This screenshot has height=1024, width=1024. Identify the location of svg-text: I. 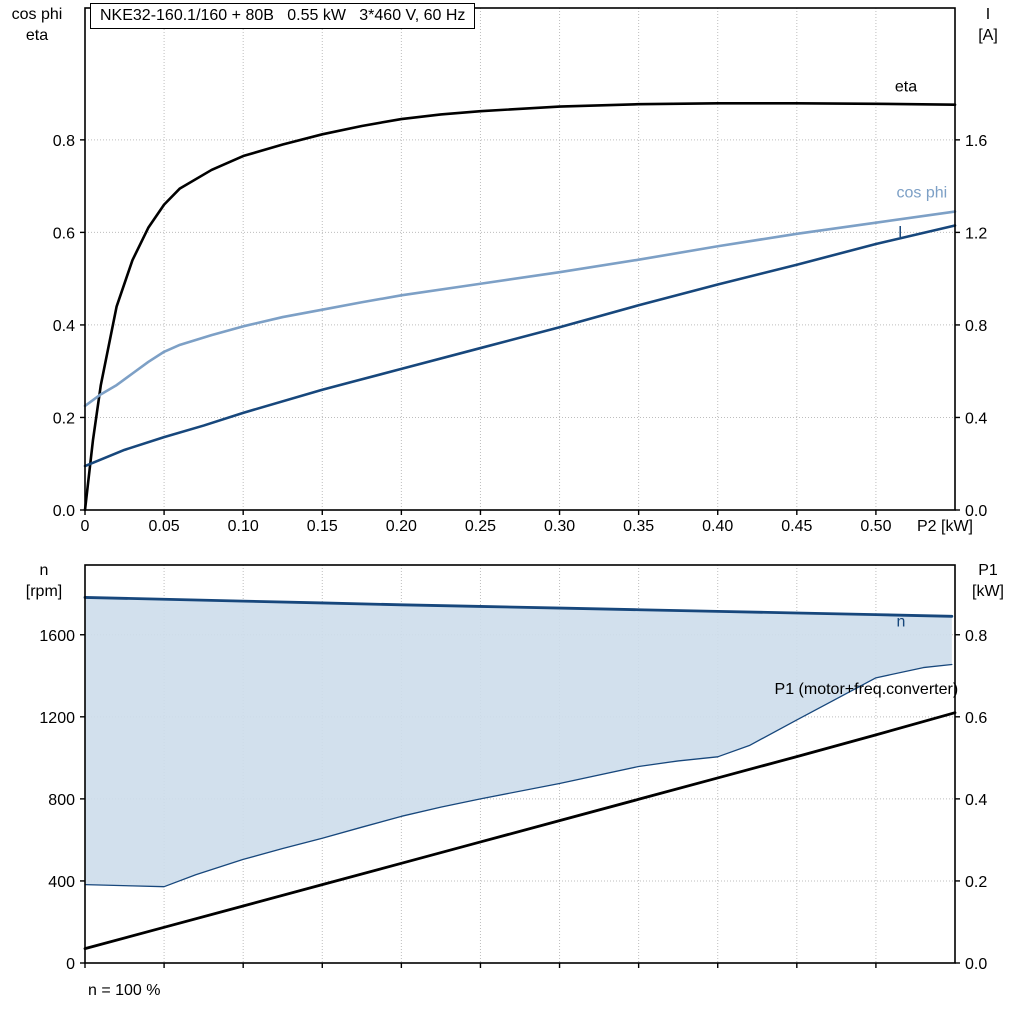
(900, 232).